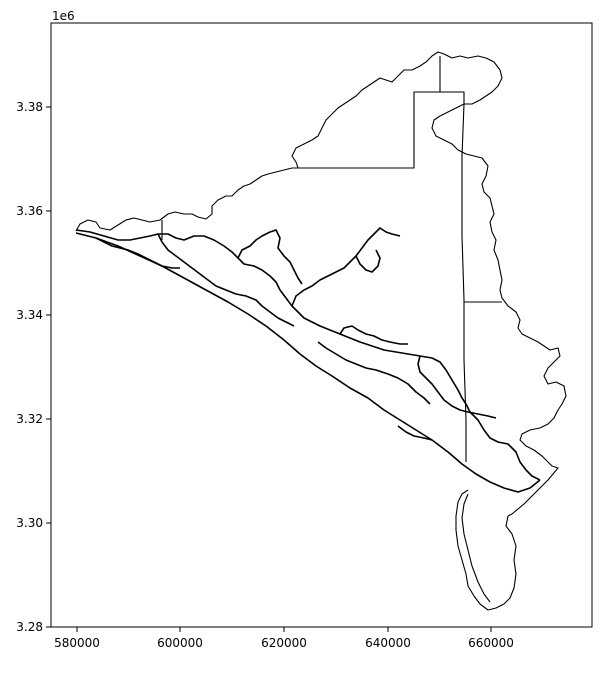 The image size is (600, 679). I want to click on y-axis: 3.28 3.30 3.32 3.34 3.36 3.38, so click(33, 367).